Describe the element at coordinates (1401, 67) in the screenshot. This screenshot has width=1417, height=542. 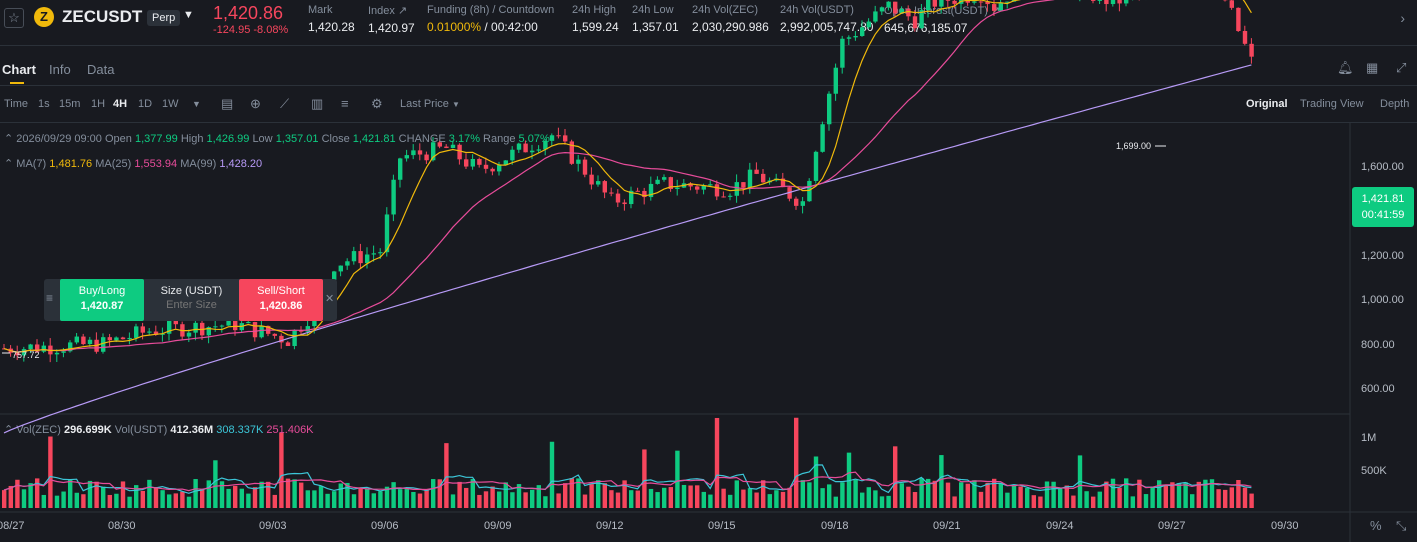
I see `expand-icon: ⤢` at that location.